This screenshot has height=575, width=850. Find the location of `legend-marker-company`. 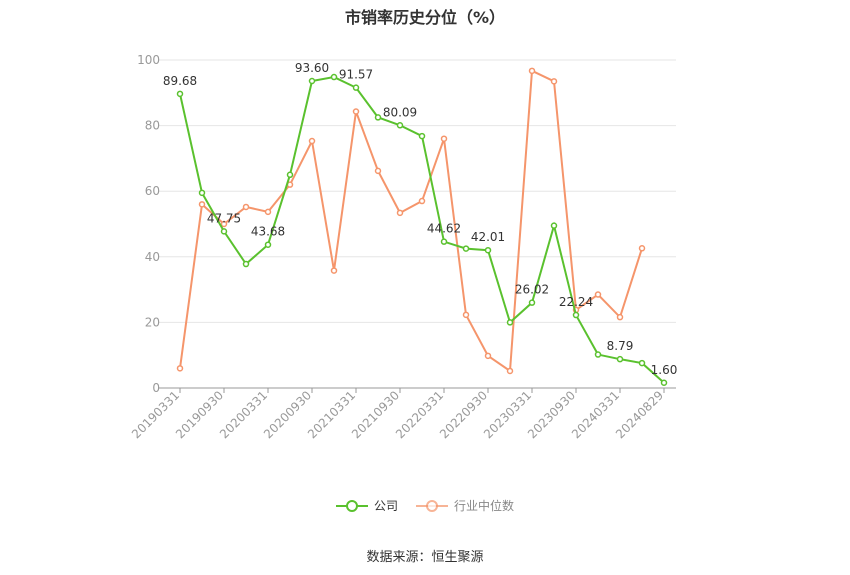

legend-marker-company is located at coordinates (351, 505).